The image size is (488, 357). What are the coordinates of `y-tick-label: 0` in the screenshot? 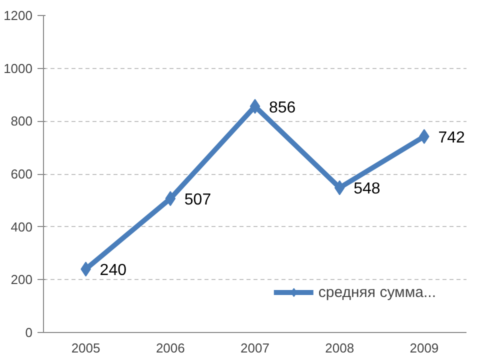 It's located at (29, 332).